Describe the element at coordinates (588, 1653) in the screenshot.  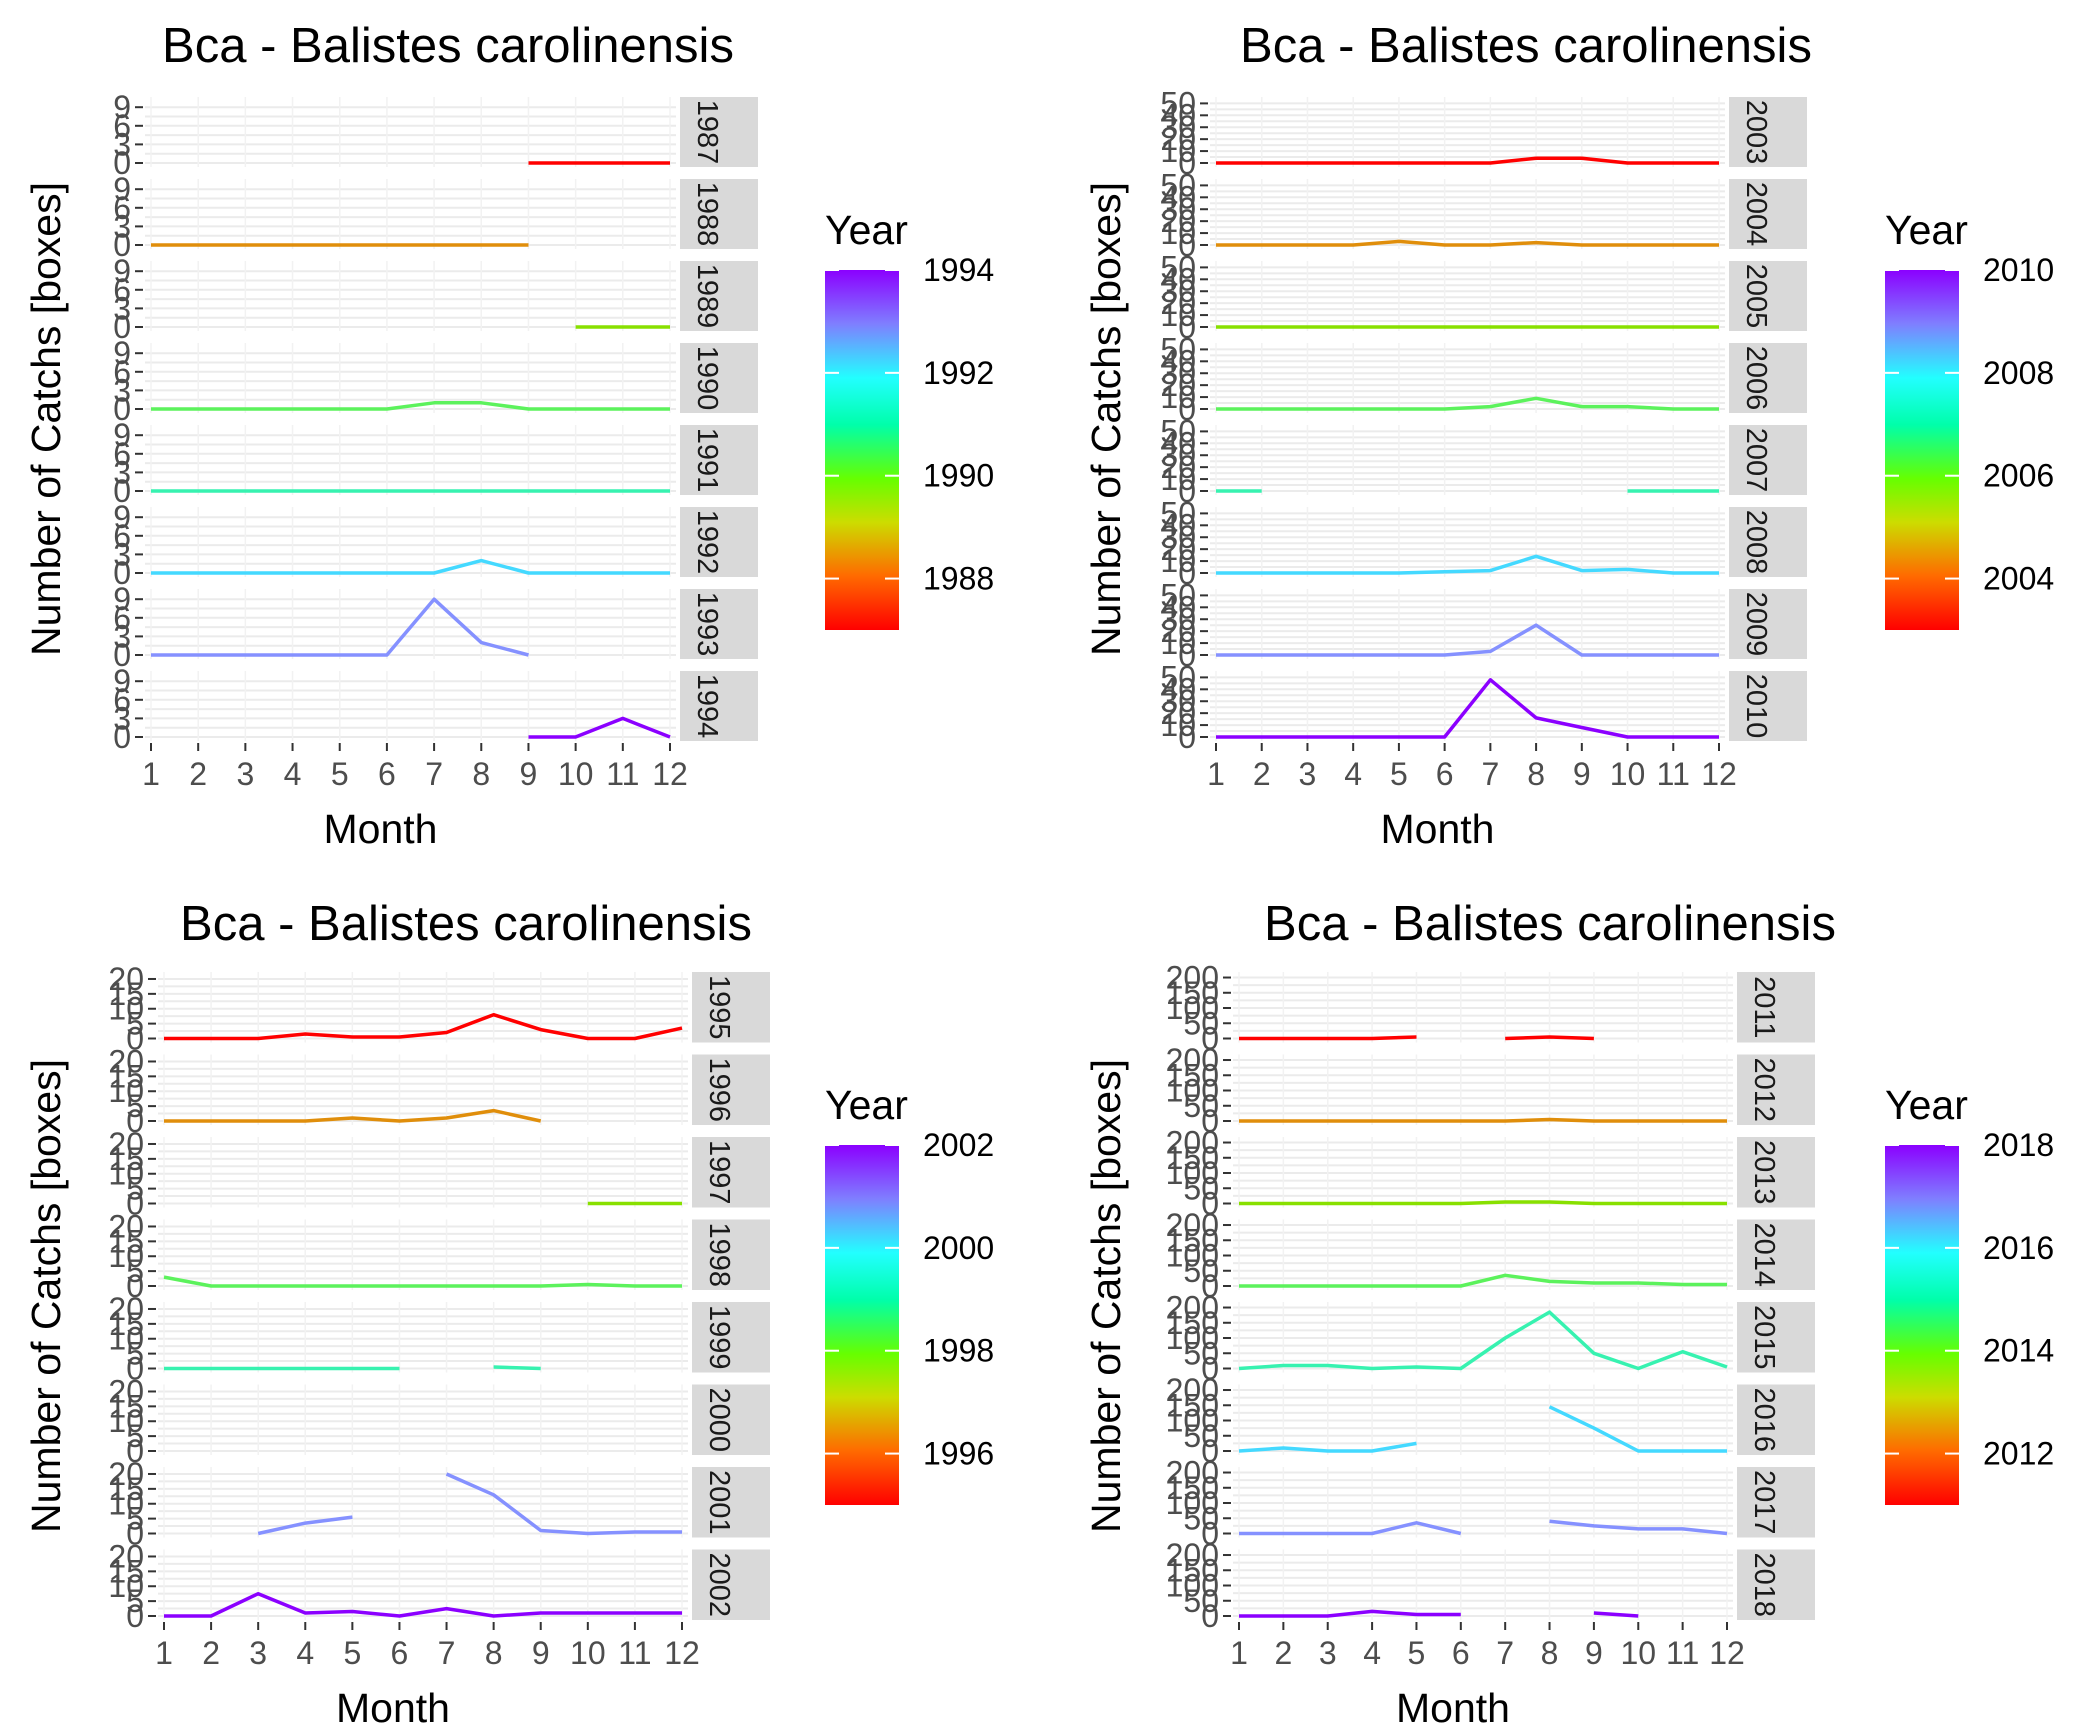
I see `x-tick-label: 10` at that location.